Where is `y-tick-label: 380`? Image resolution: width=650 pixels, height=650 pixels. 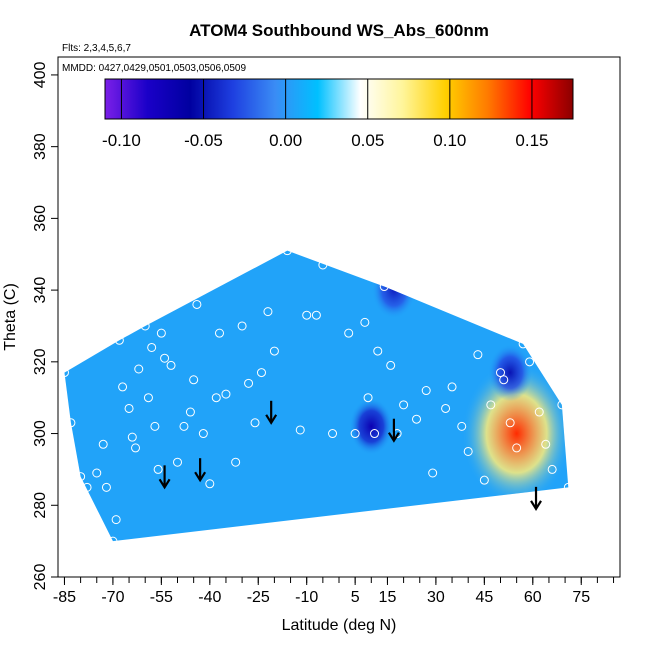
y-tick-label: 380 is located at coordinates (40, 146).